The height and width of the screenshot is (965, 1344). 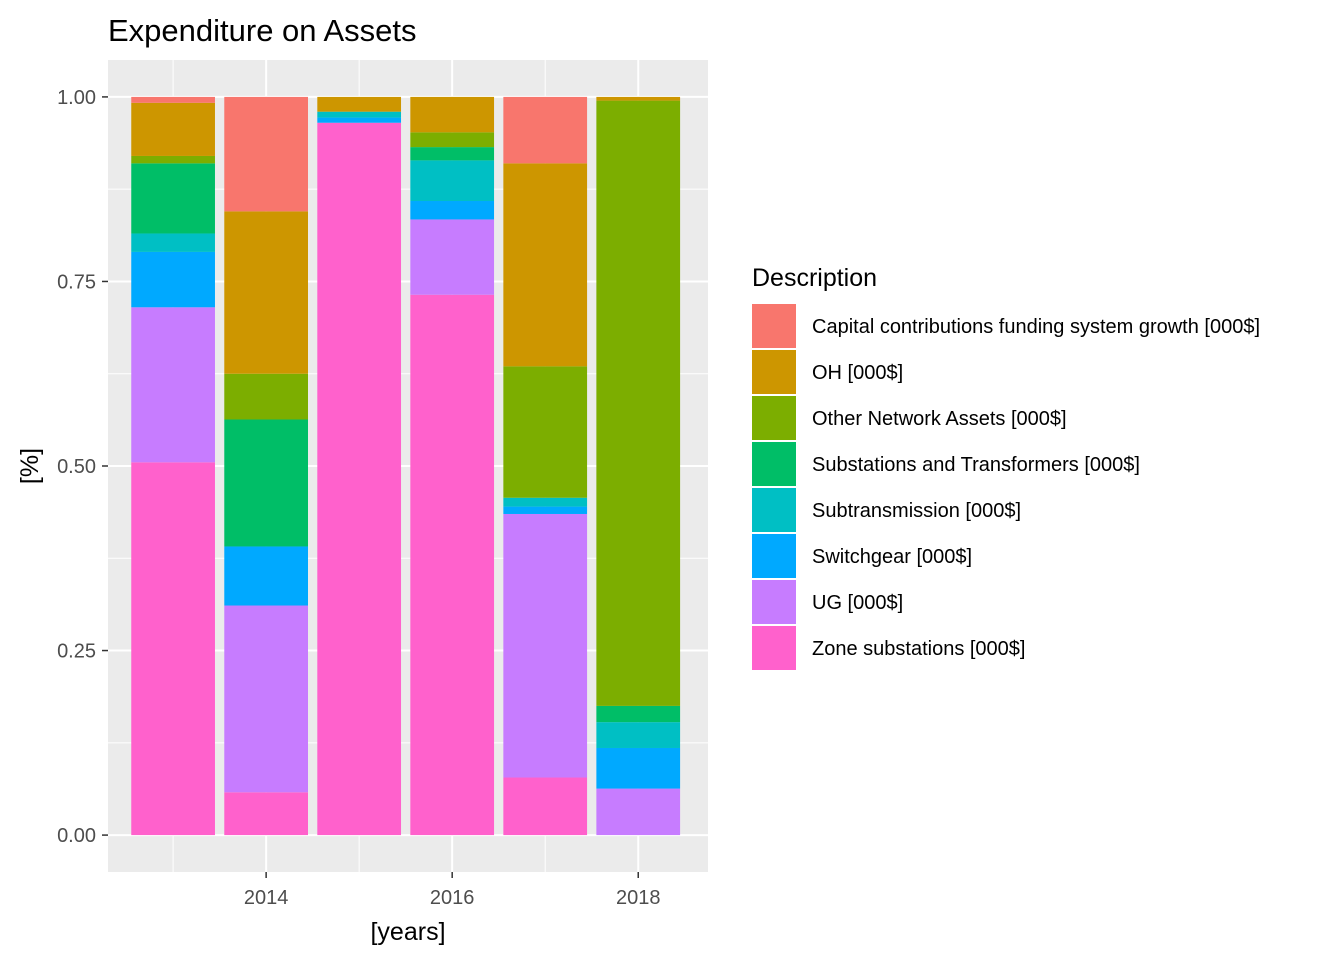 I want to click on legend-label: Switchgear [000$], so click(x=892, y=557).